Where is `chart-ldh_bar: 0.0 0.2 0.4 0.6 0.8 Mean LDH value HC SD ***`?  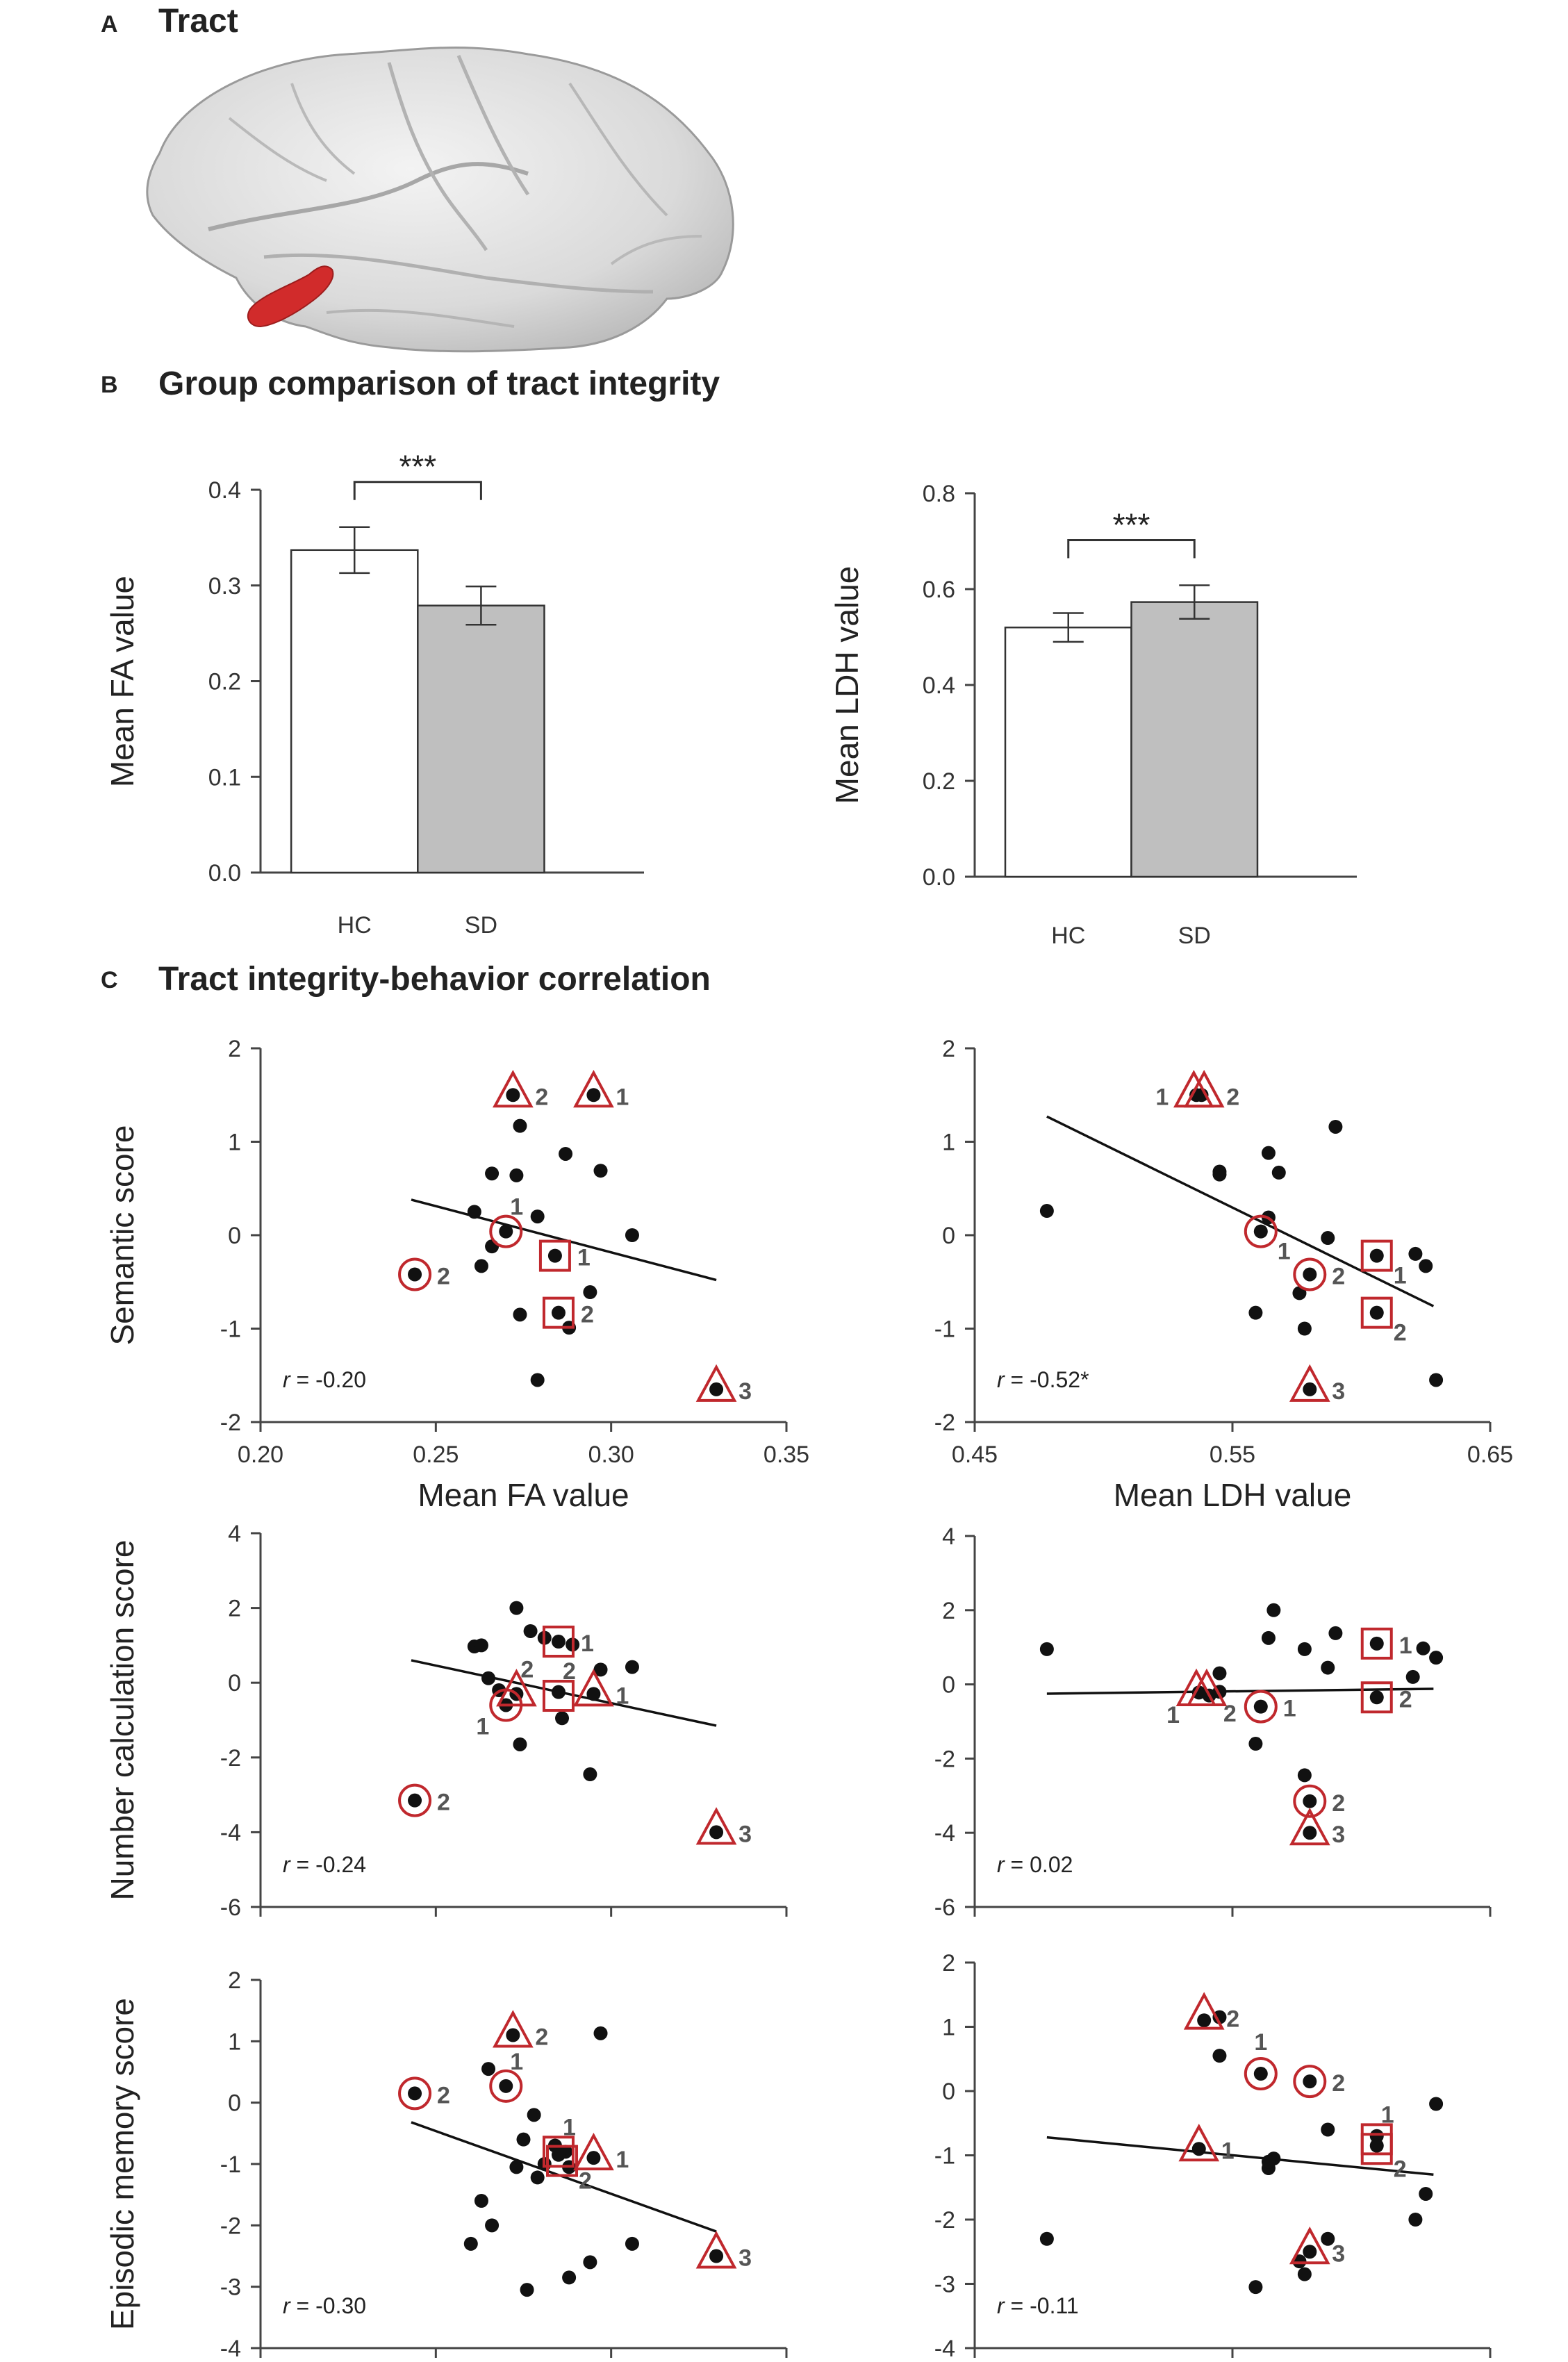 chart-ldh_bar: 0.0 0.2 0.4 0.6 0.8 Mean LDH value HC SD *** is located at coordinates (1093, 715).